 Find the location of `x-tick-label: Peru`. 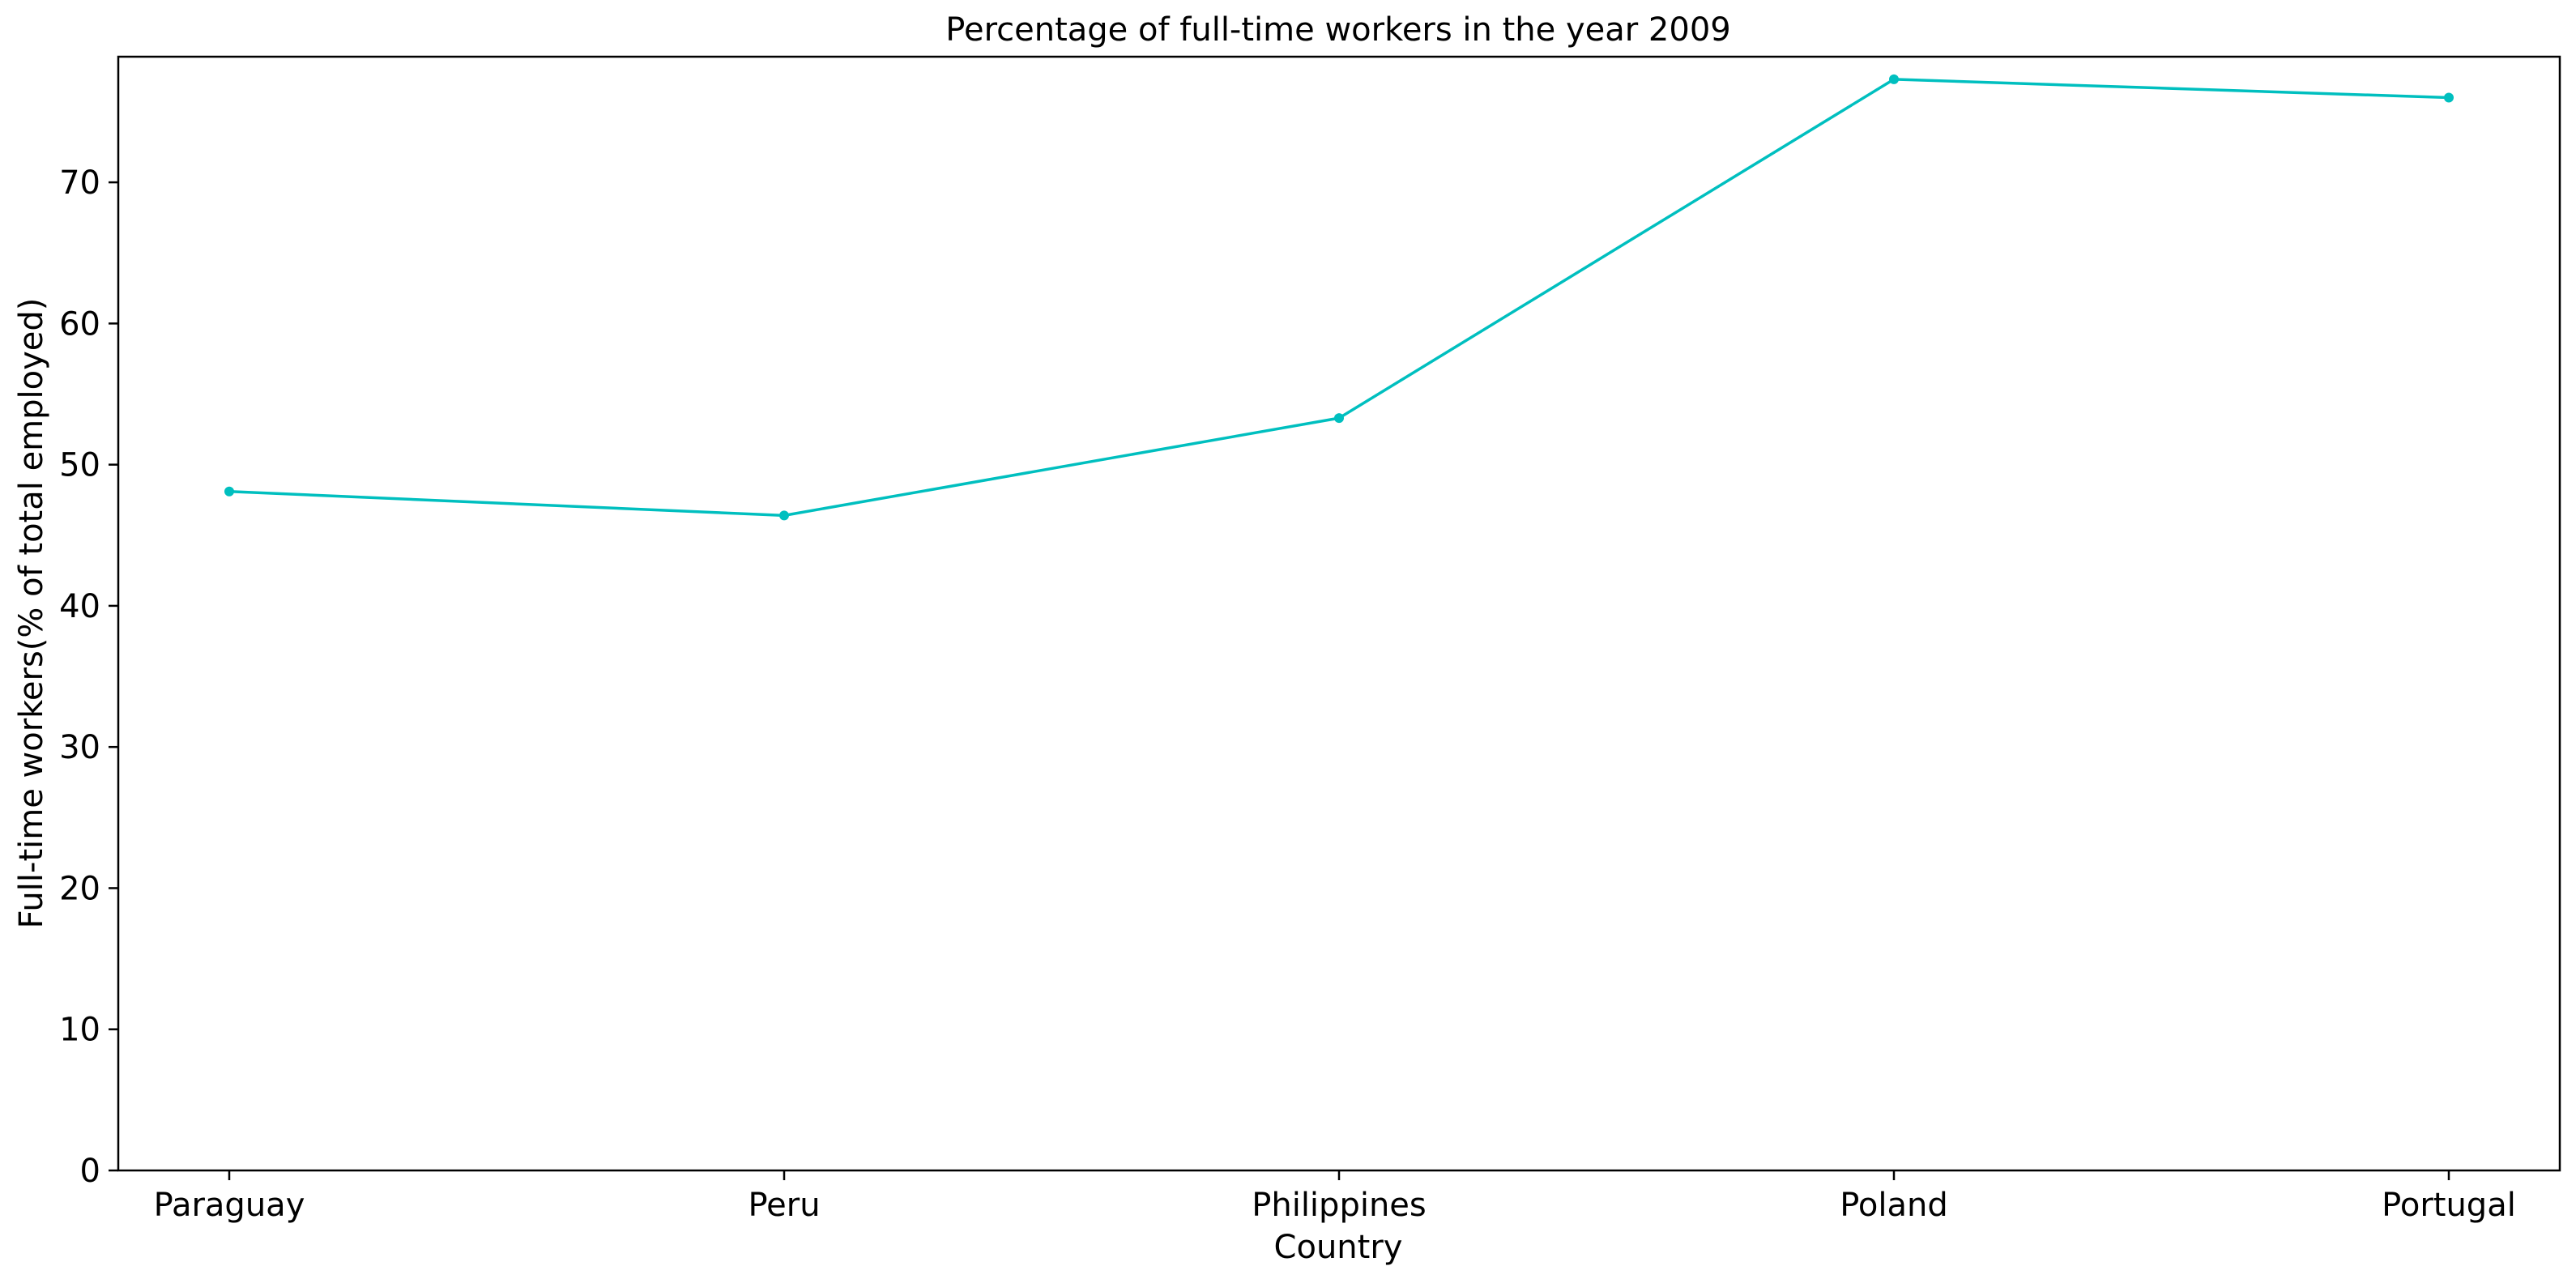

x-tick-label: Peru is located at coordinates (784, 1205).